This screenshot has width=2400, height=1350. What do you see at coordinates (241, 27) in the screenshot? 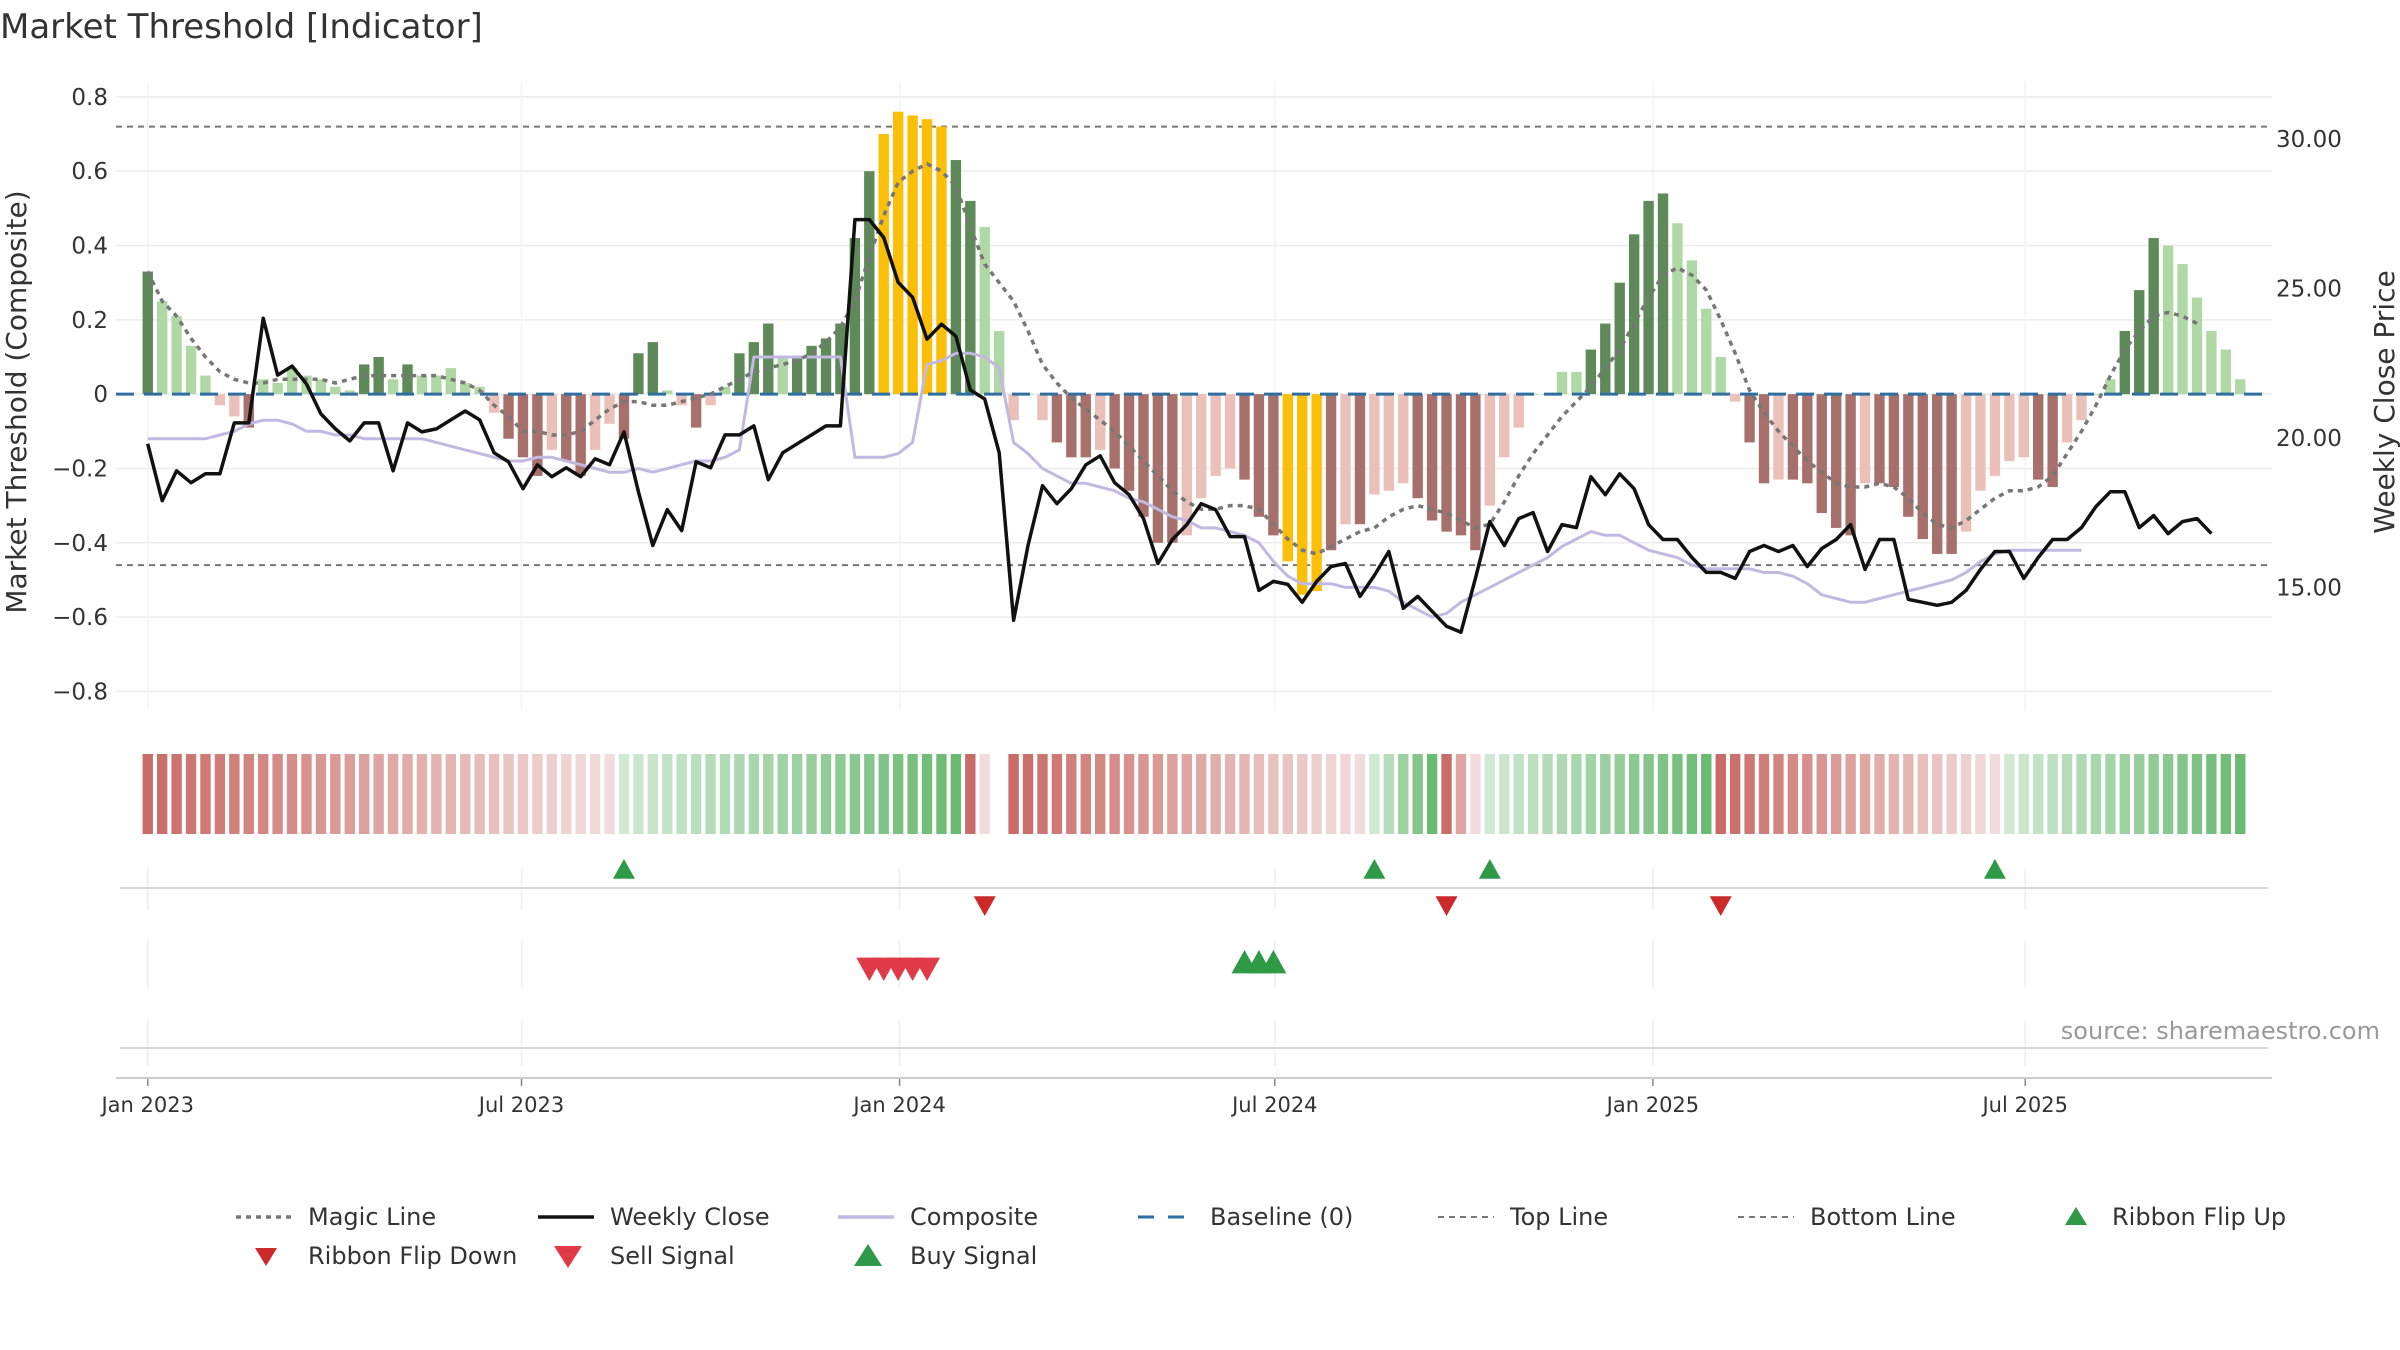
I see `chart-title: Market Threshold [Indicator]` at bounding box center [241, 27].